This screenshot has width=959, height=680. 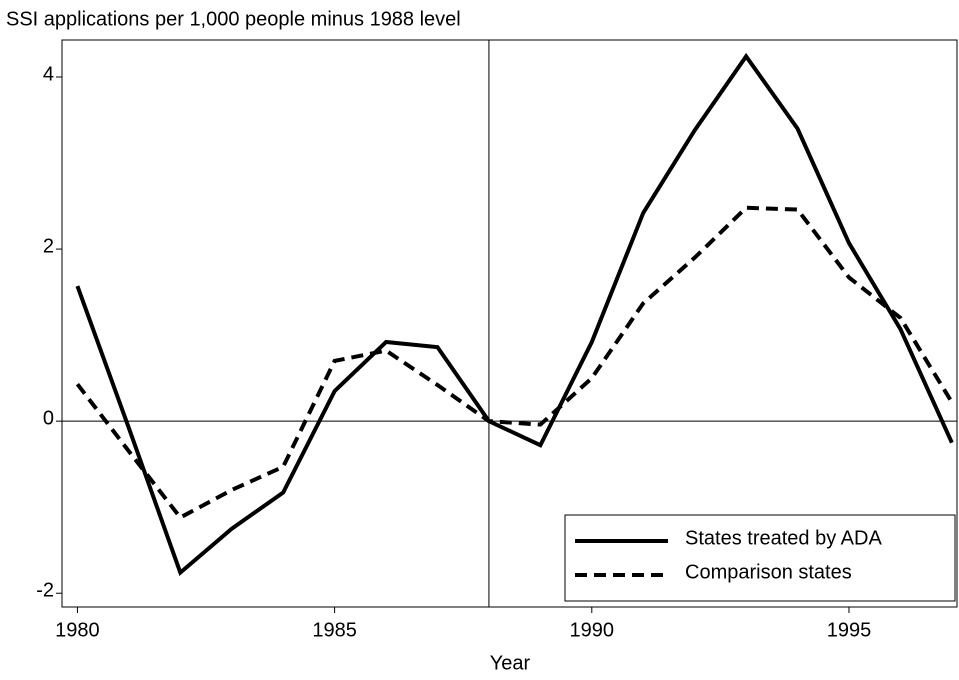 What do you see at coordinates (783, 538) in the screenshot?
I see `legend-label: States treated by ADA` at bounding box center [783, 538].